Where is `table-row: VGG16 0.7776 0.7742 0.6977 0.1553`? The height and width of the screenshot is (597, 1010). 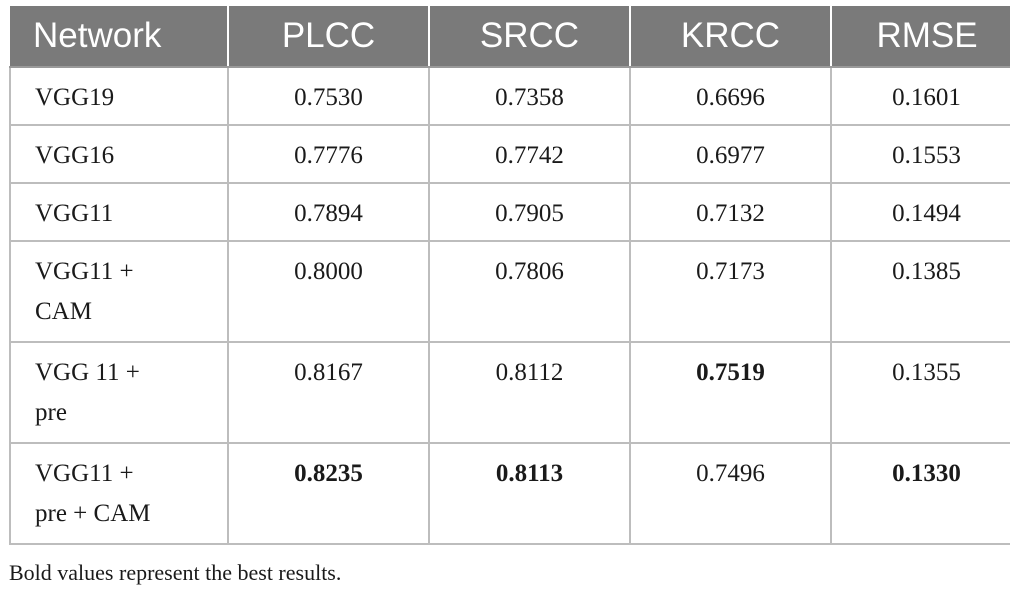 table-row: VGG16 0.7776 0.7742 0.6977 0.1553 is located at coordinates (509, 154).